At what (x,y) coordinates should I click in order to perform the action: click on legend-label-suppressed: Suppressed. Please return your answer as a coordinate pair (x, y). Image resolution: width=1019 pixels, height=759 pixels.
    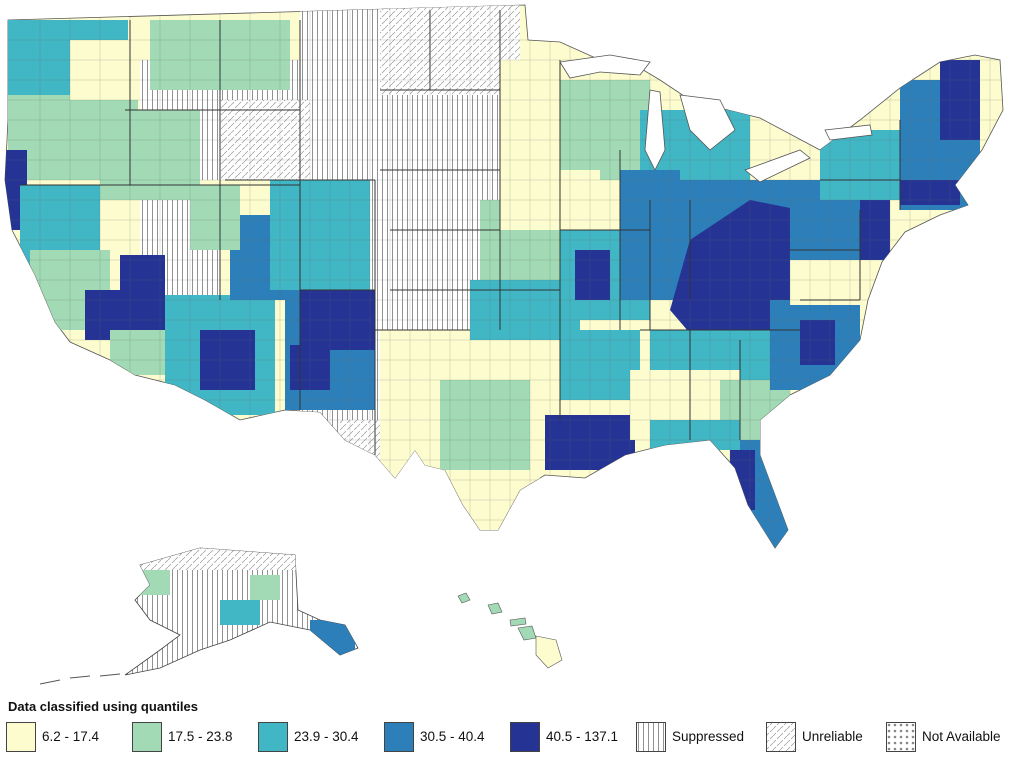
    Looking at the image, I should click on (708, 736).